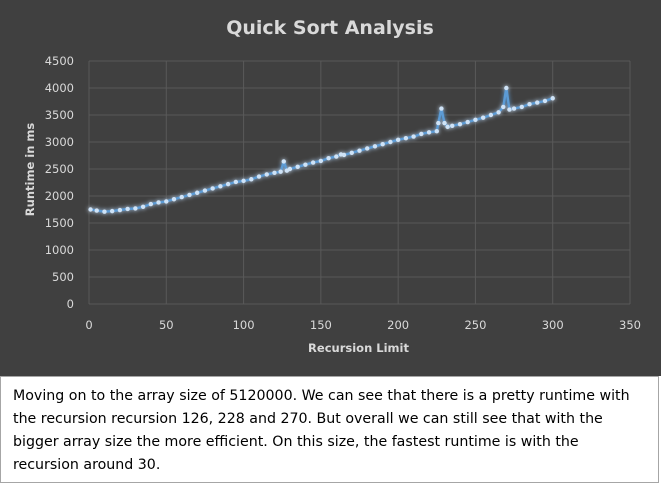 This screenshot has width=661, height=485. I want to click on y-tick-label: 0, so click(70, 304).